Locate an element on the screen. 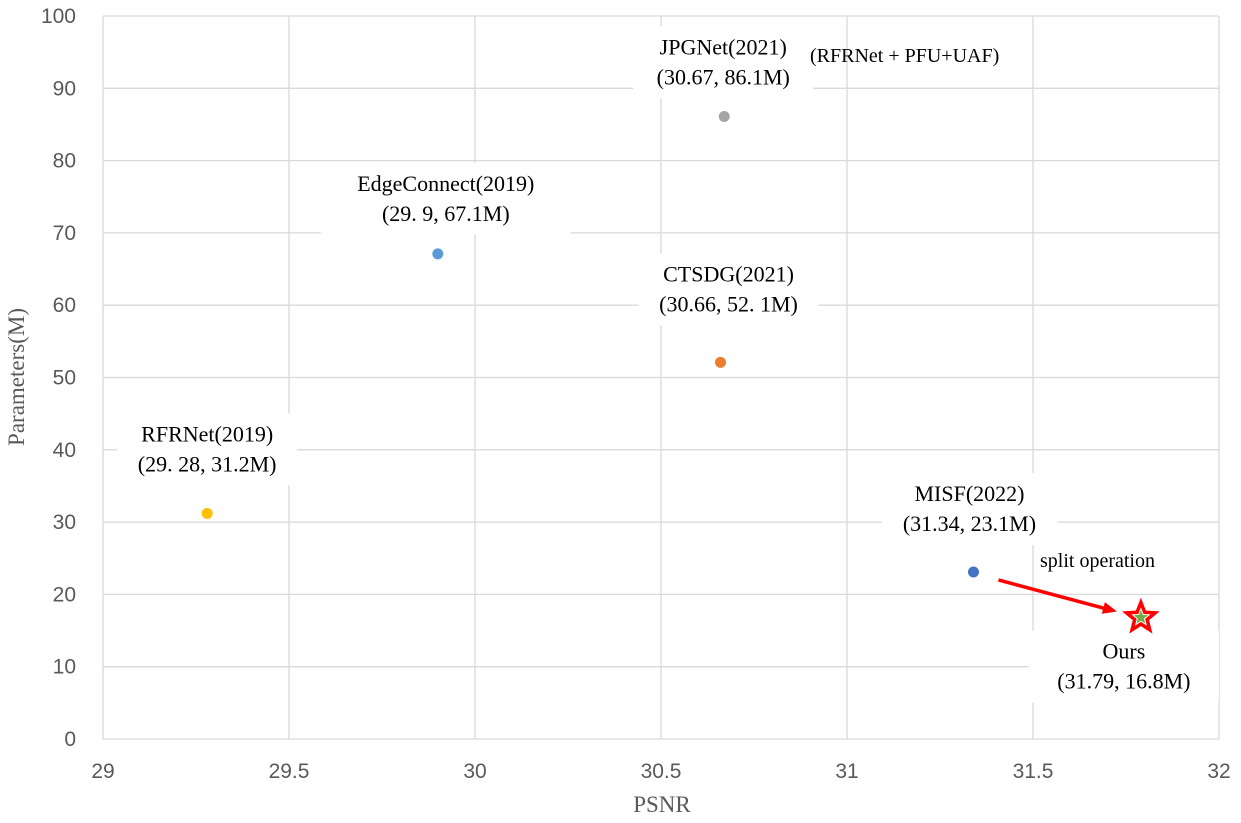 This screenshot has width=1241, height=823. y-tick-label: 90 is located at coordinates (64, 88).